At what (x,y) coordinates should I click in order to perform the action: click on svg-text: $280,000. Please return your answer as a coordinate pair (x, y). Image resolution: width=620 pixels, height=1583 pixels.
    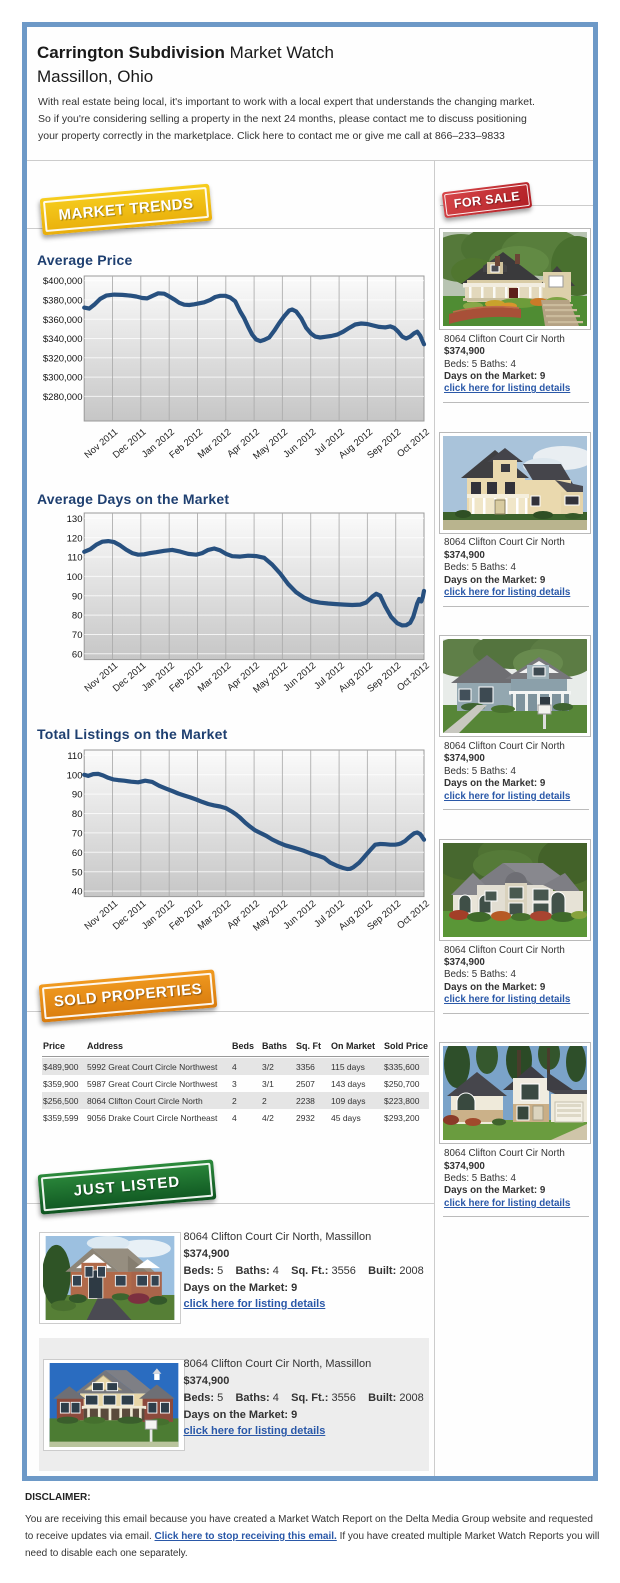
    Looking at the image, I should click on (63, 397).